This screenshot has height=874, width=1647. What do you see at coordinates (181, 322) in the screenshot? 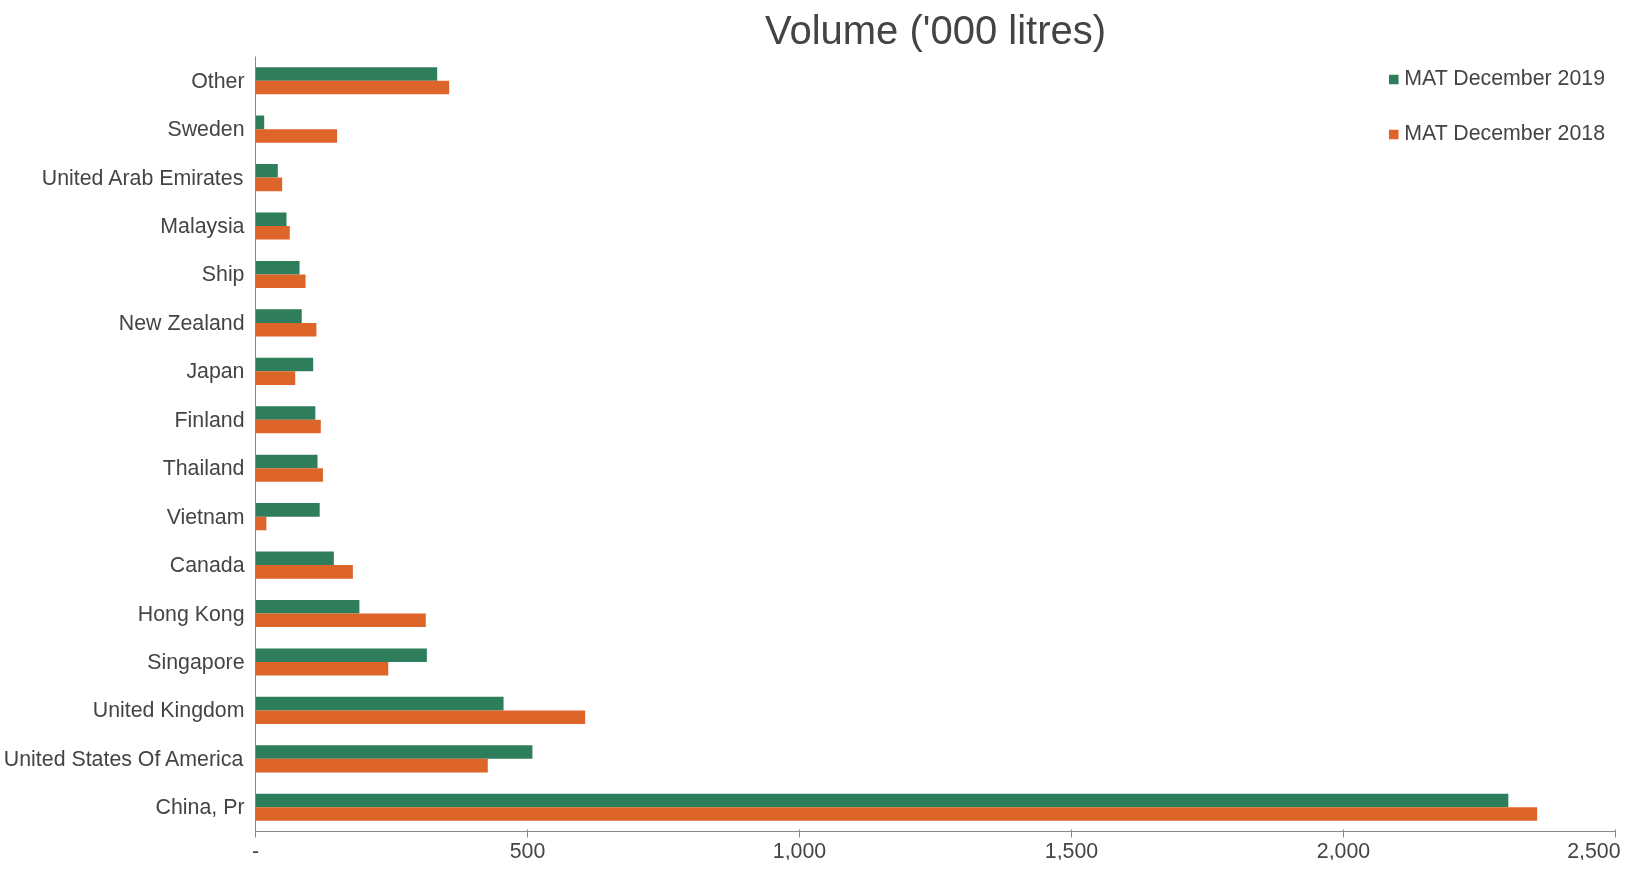
I see `y-tick-label: New Zealand` at bounding box center [181, 322].